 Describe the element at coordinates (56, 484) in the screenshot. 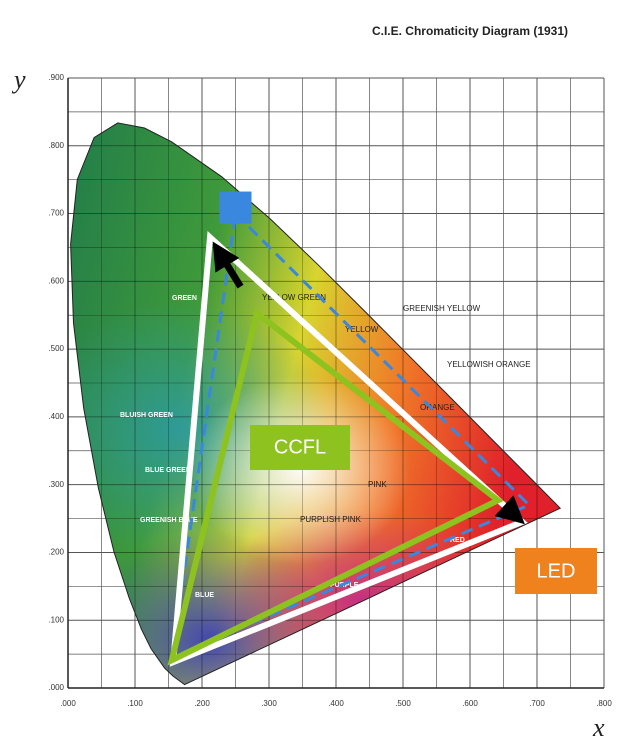

I see `y-tick-label: .300` at that location.